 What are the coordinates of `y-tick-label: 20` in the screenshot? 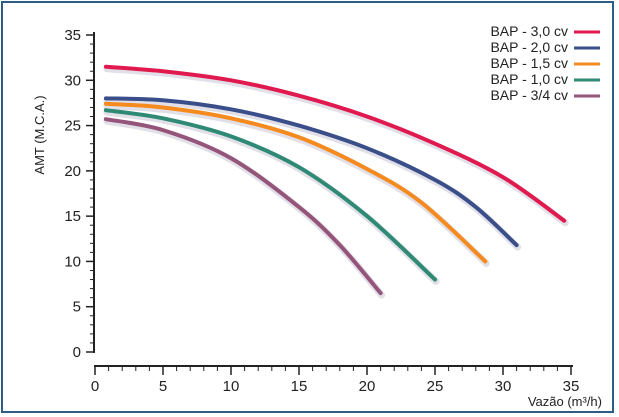 It's located at (72, 171).